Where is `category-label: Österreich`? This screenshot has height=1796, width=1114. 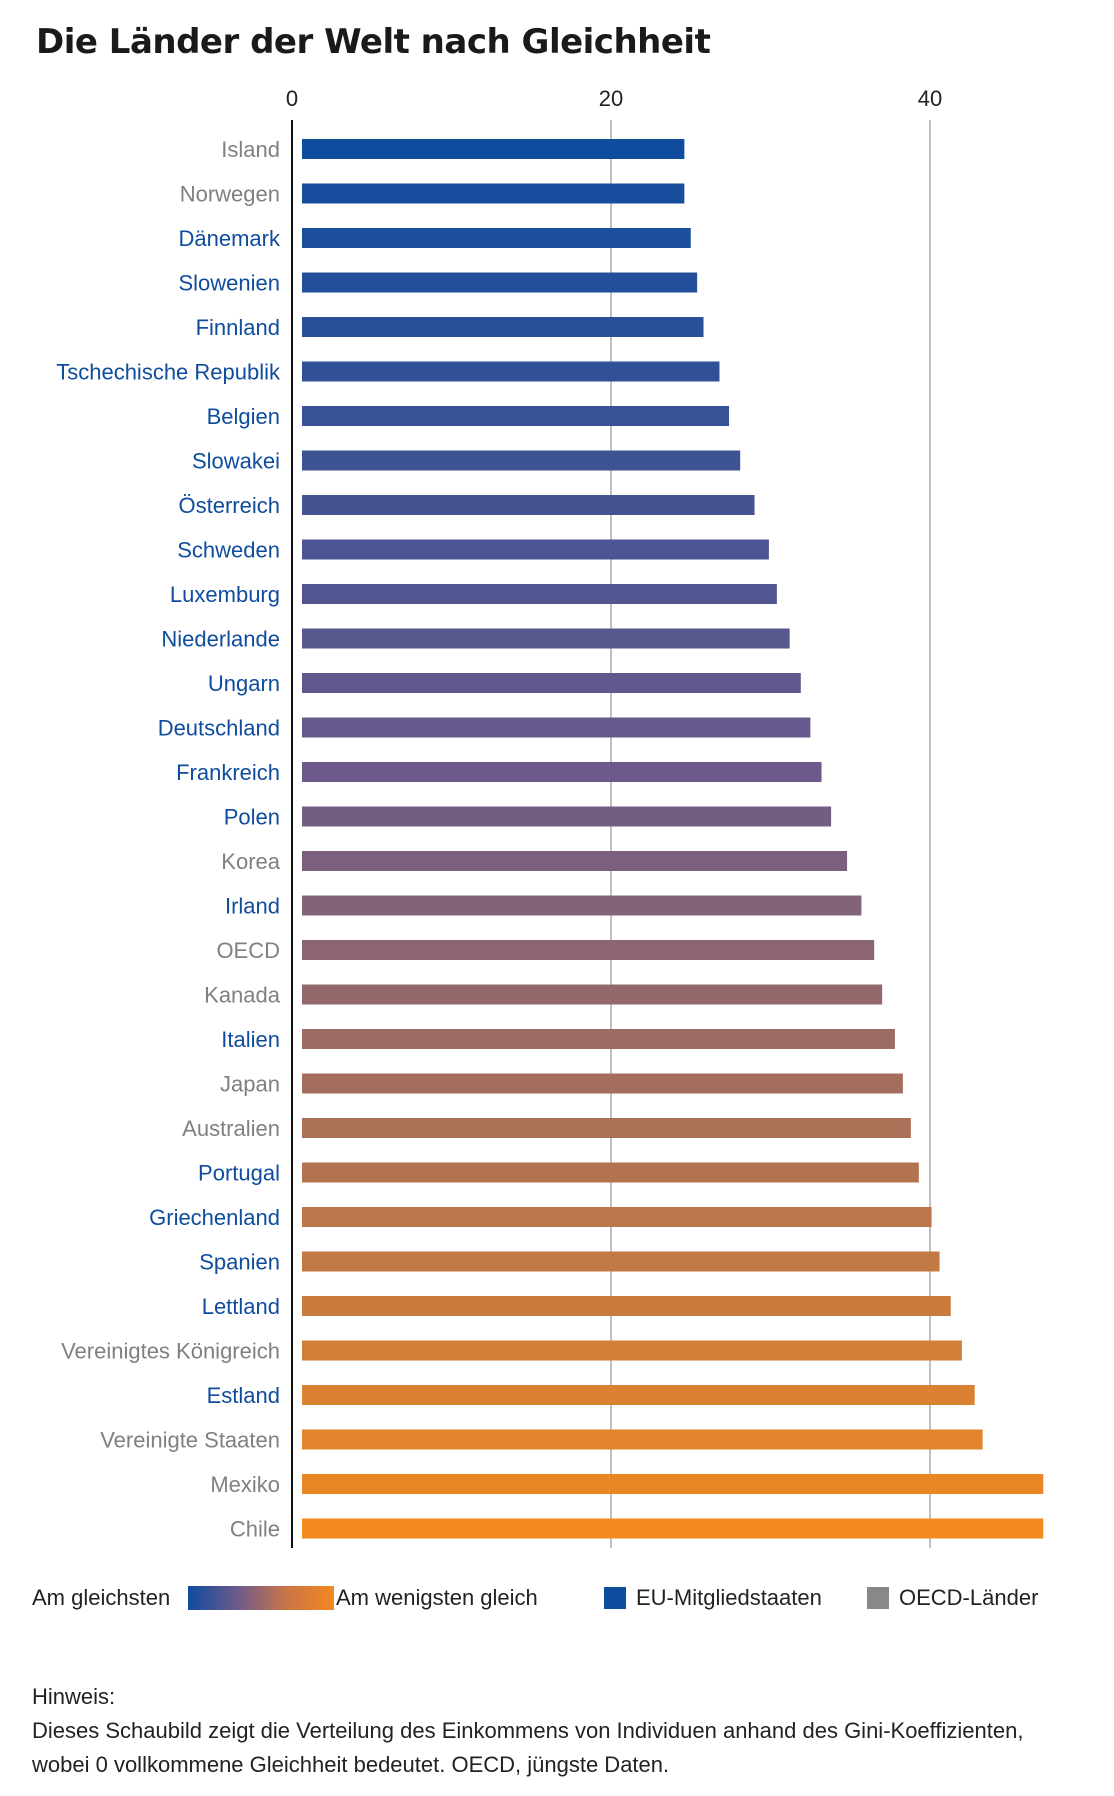
category-label: Österreich is located at coordinates (229, 505).